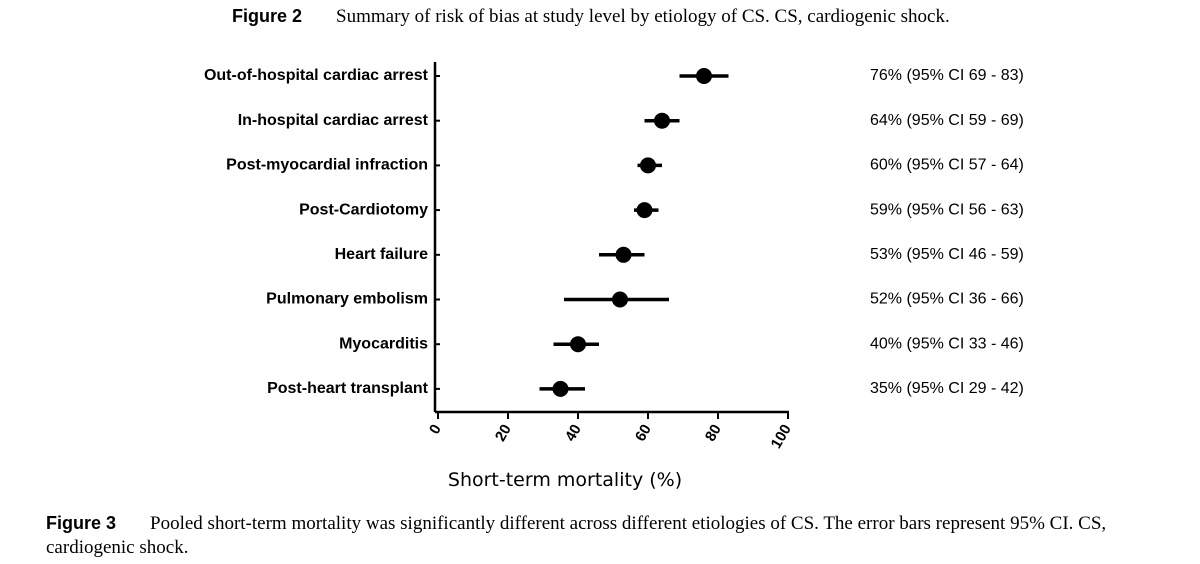 The image size is (1200, 564). What do you see at coordinates (947, 75) in the screenshot?
I see `ci-annotation: 76% (95% CI 69 - 83)` at bounding box center [947, 75].